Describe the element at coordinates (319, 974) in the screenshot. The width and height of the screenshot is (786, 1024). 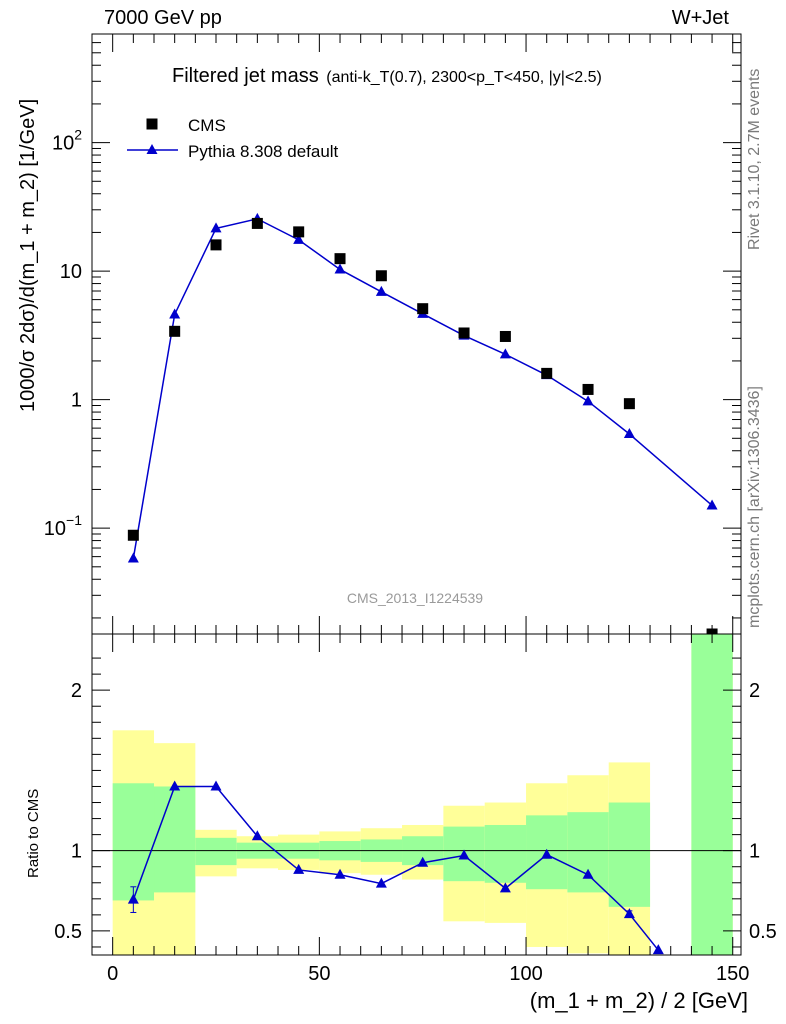
I see `x-tick-label: 50` at that location.